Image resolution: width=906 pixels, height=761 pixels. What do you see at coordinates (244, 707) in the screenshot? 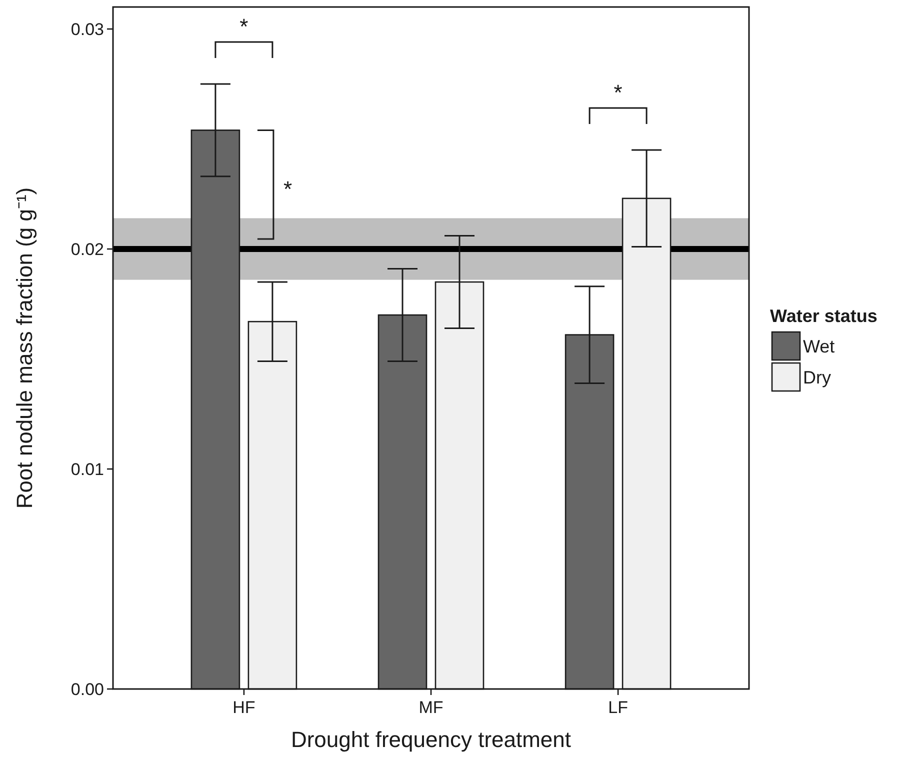
I see `x-tick-label: HF` at bounding box center [244, 707].